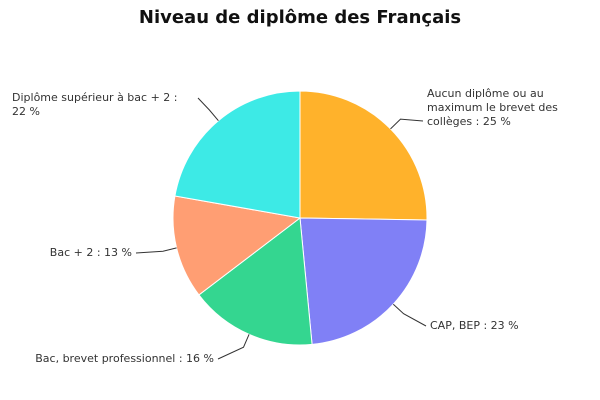 The width and height of the screenshot is (600, 400). What do you see at coordinates (474, 325) in the screenshot?
I see `slice-label-2: CAP, BEP : 23 %` at bounding box center [474, 325].